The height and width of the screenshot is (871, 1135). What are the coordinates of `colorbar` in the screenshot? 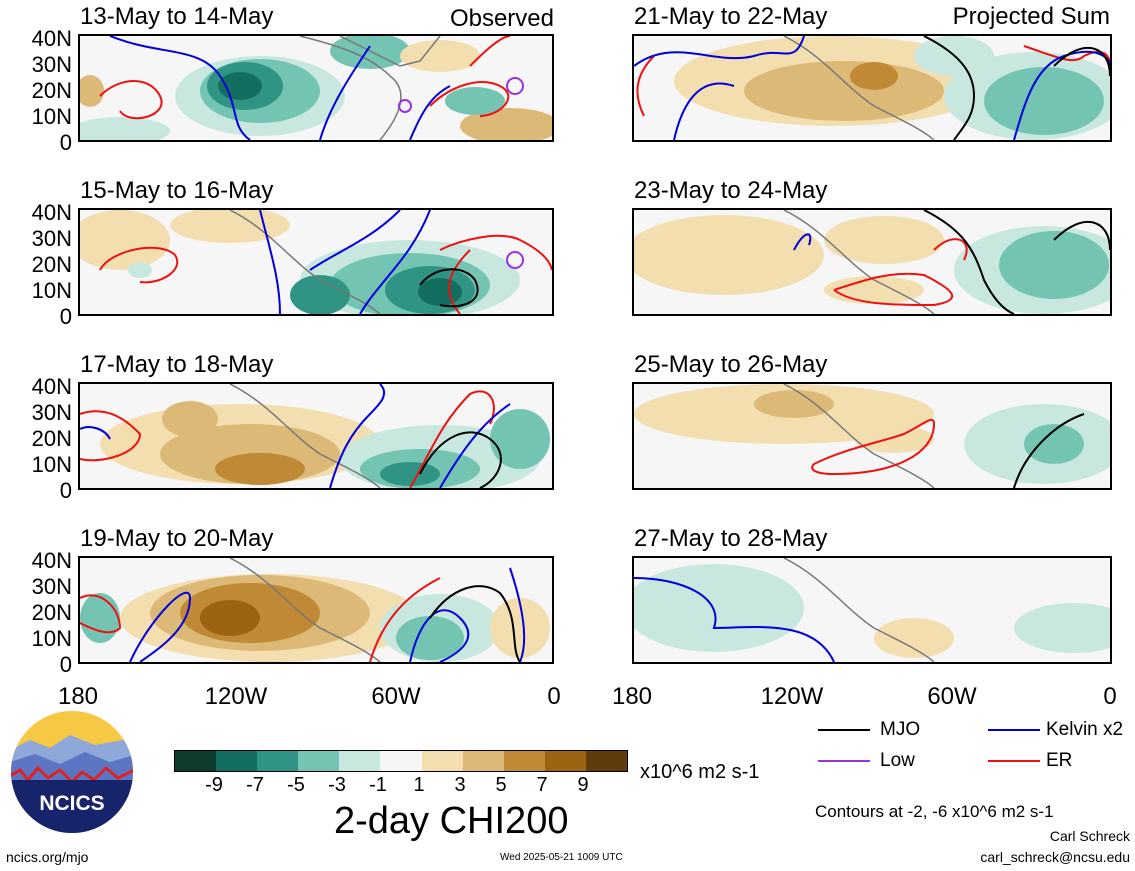 It's located at (401, 761).